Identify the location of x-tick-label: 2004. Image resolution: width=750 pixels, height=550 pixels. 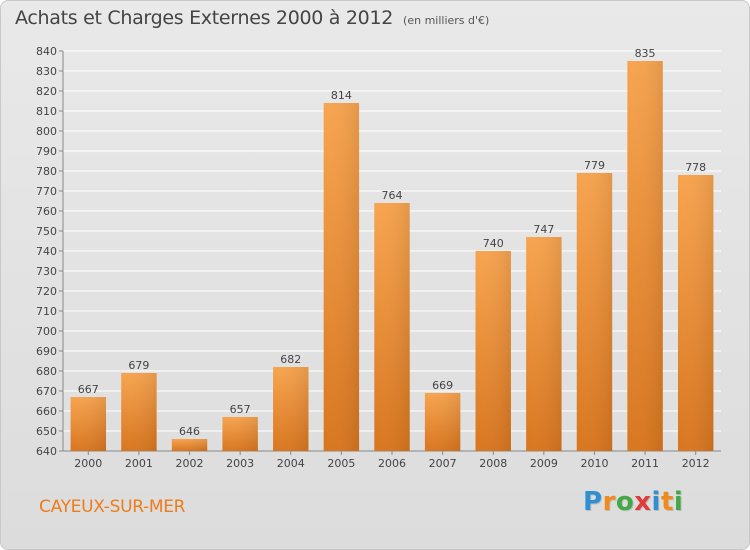
(291, 463).